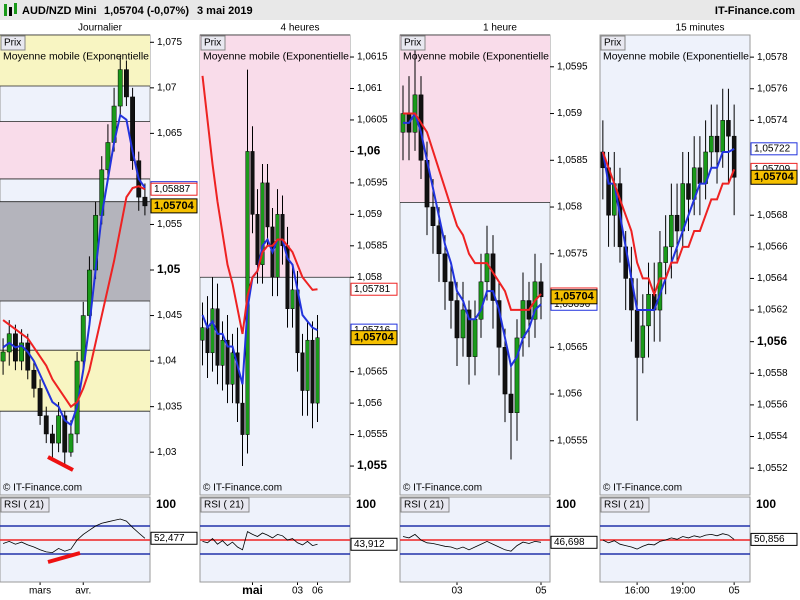 Image resolution: width=800 pixels, height=600 pixels. I want to click on y-tick-label: 1,0585, so click(372, 245).